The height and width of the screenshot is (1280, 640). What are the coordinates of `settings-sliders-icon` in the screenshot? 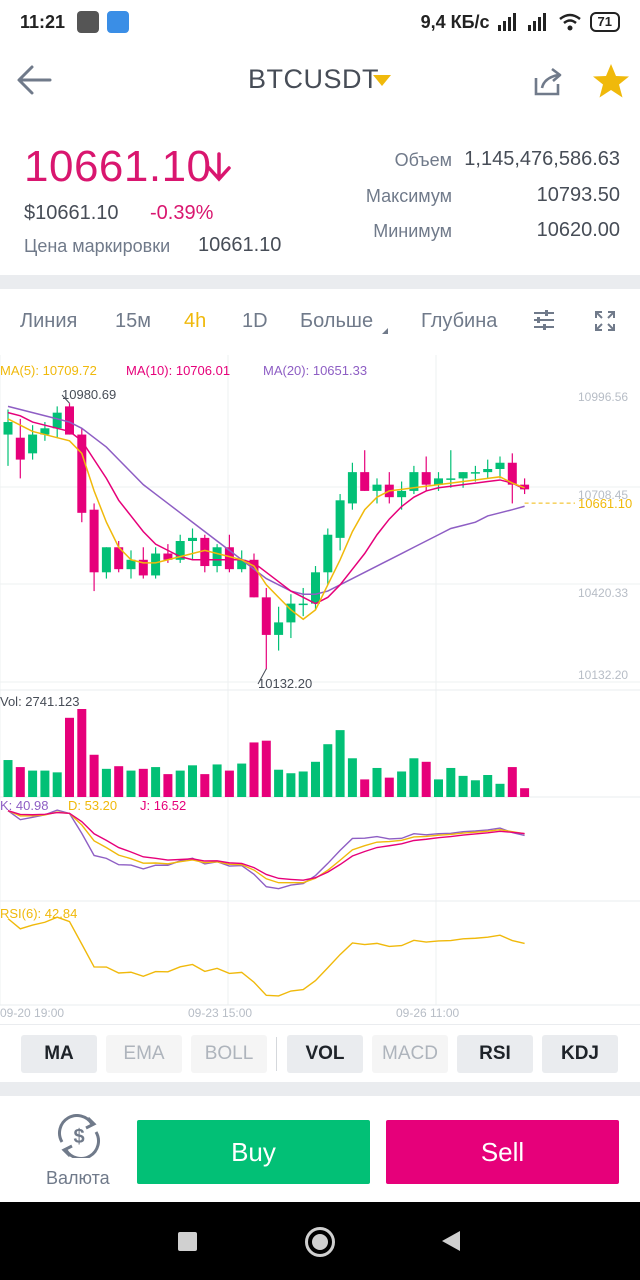 It's located at (544, 320).